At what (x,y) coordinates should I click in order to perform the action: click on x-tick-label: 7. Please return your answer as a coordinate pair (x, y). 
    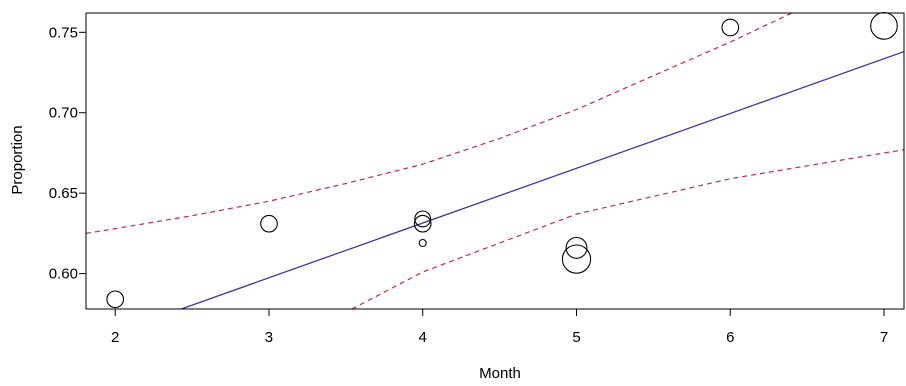
    Looking at the image, I should click on (884, 337).